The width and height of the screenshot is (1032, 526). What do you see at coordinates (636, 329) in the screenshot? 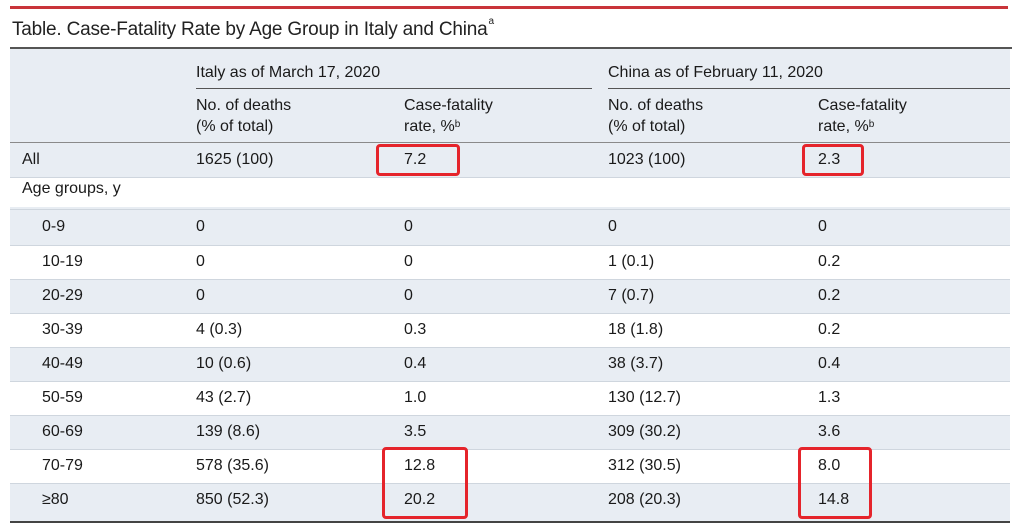
I see `china-deaths-cell: 18 (1.8)` at bounding box center [636, 329].